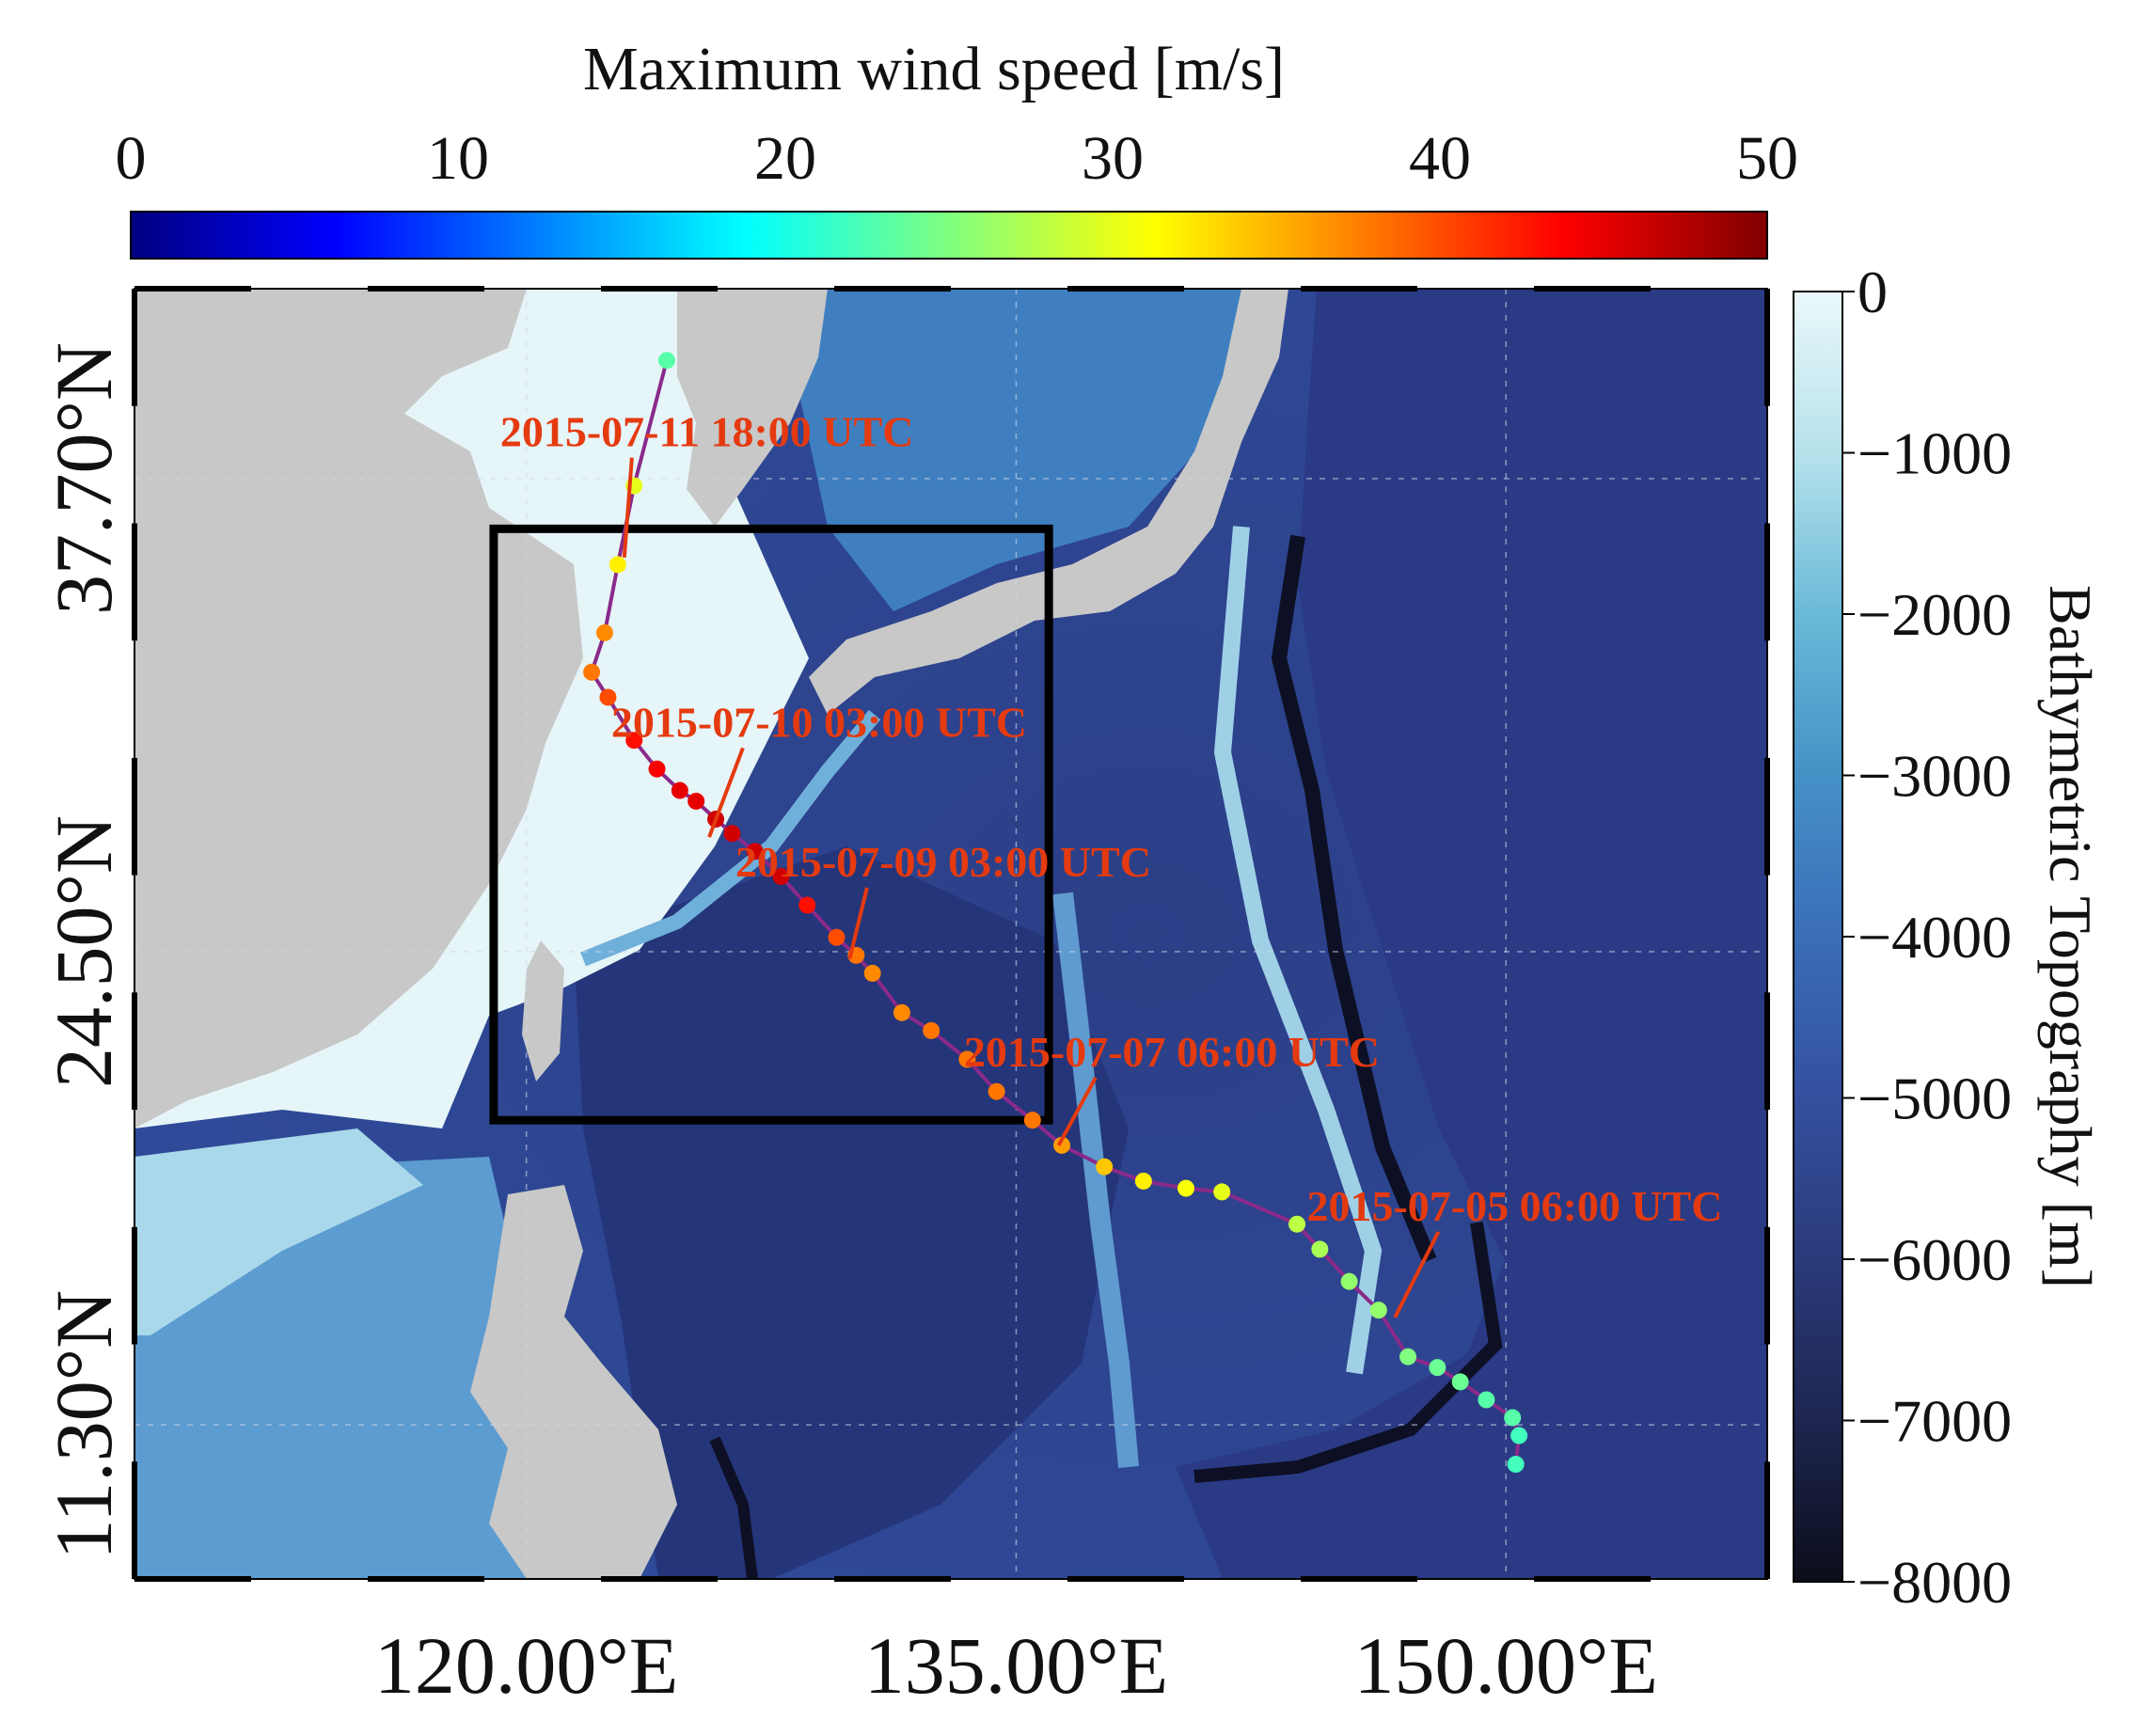 This screenshot has width=2134, height=1736. What do you see at coordinates (574, 1382) in the screenshot?
I see `philippines` at bounding box center [574, 1382].